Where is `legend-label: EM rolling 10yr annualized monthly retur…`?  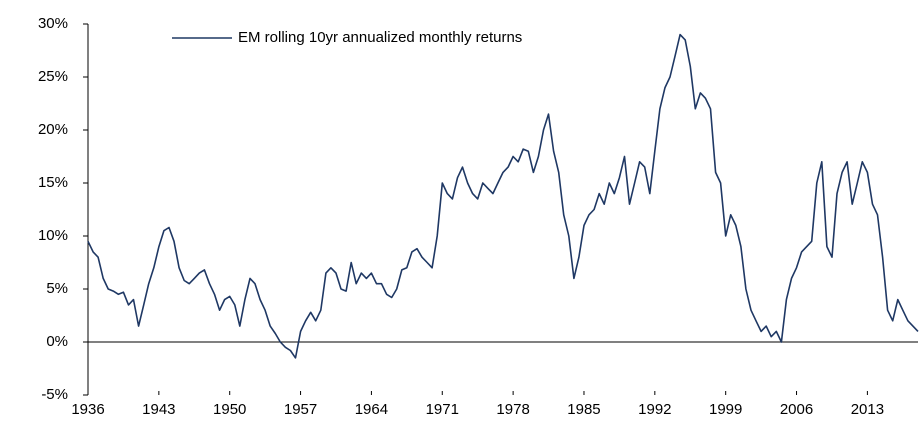 legend-label: EM rolling 10yr annualized monthly retur… is located at coordinates (380, 37).